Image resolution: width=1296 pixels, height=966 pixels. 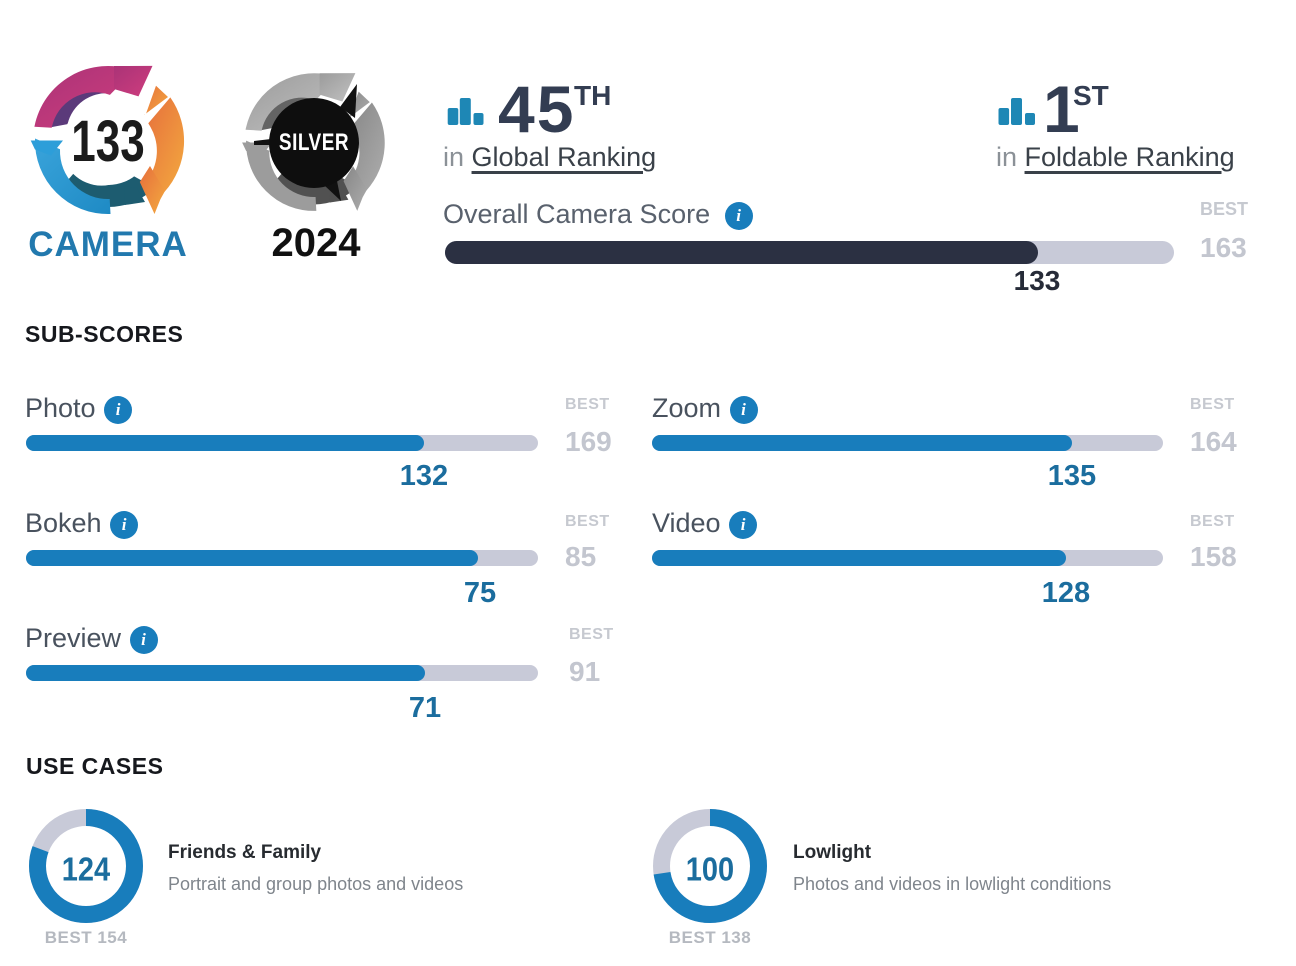 I want to click on svg-text: 100, so click(x=710, y=868).